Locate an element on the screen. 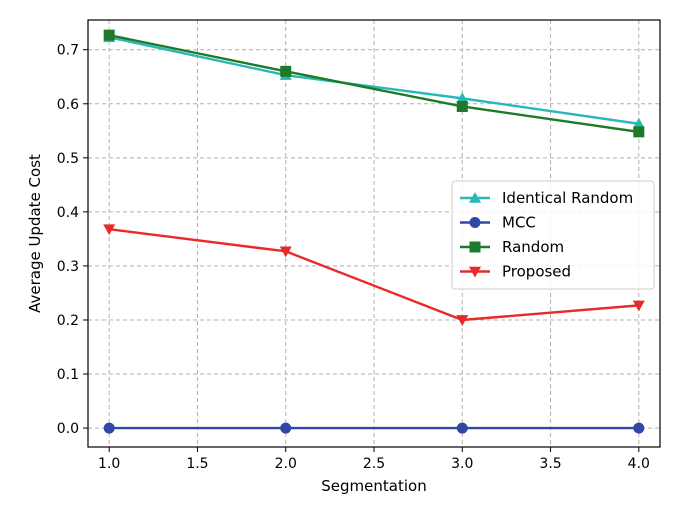 This screenshot has width=688, height=510. legend-box is located at coordinates (553, 235).